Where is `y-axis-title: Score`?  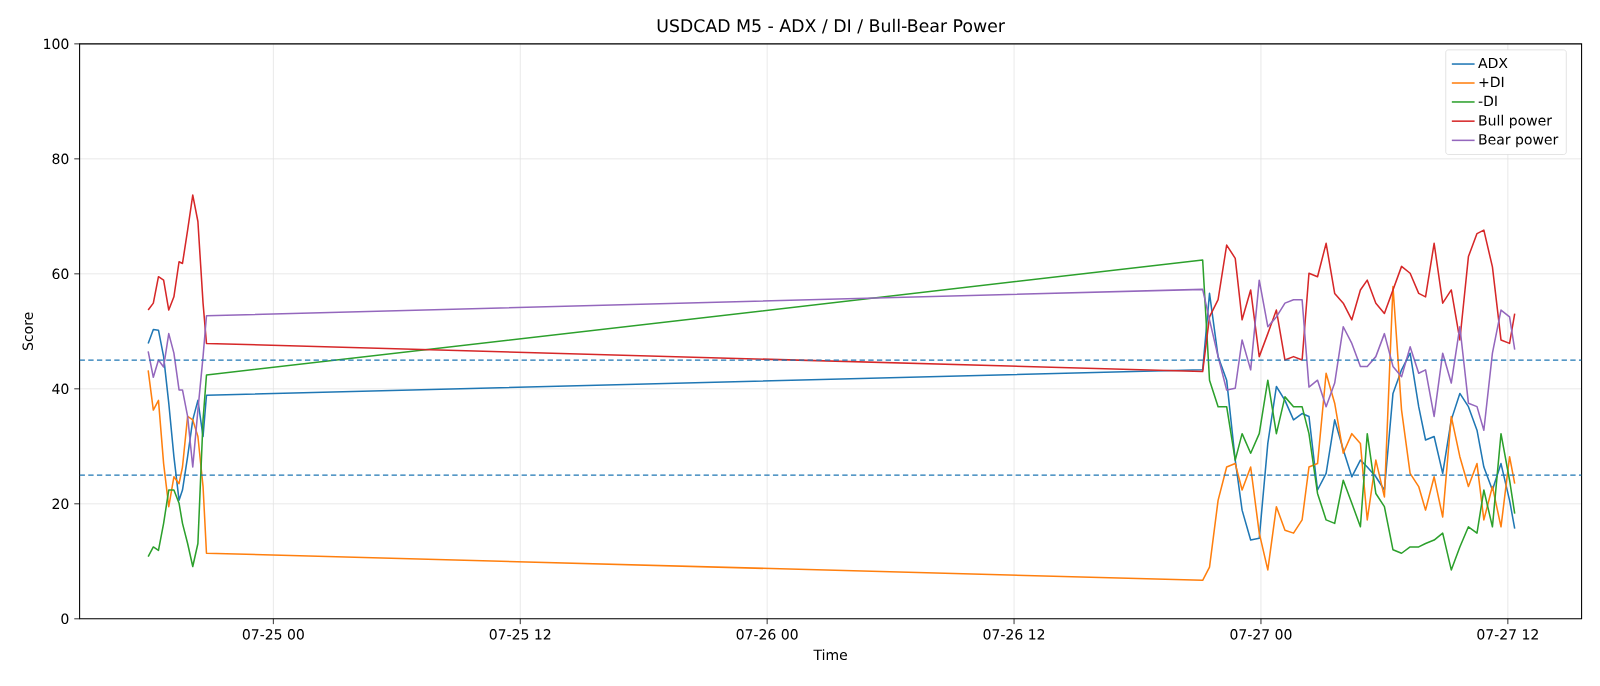 y-axis-title: Score is located at coordinates (27, 331).